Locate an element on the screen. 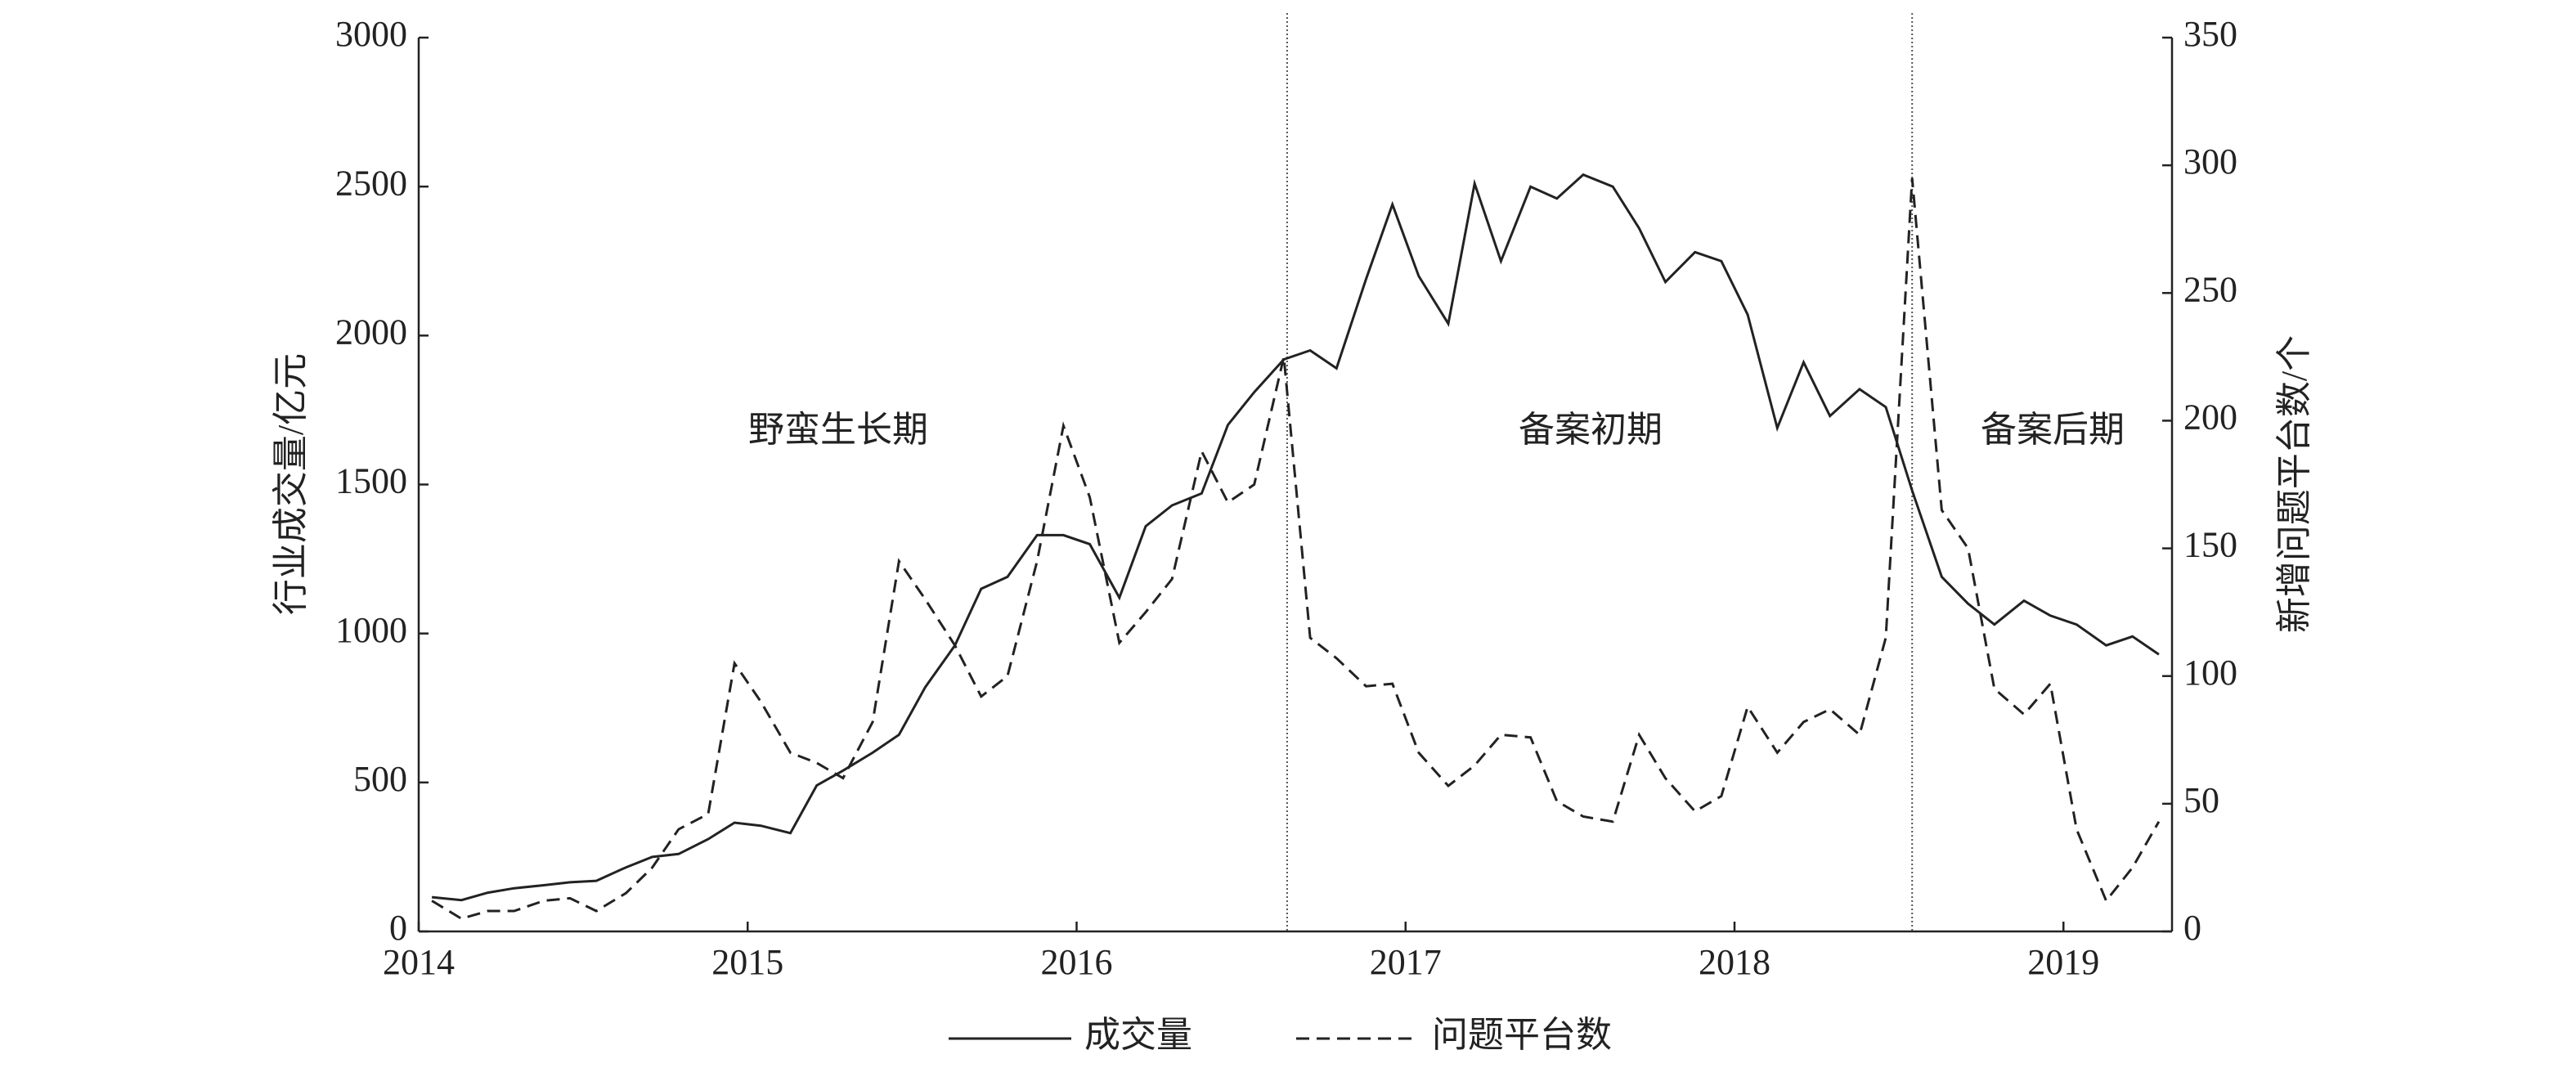  y2-tick-label: 0 is located at coordinates (2192, 928).